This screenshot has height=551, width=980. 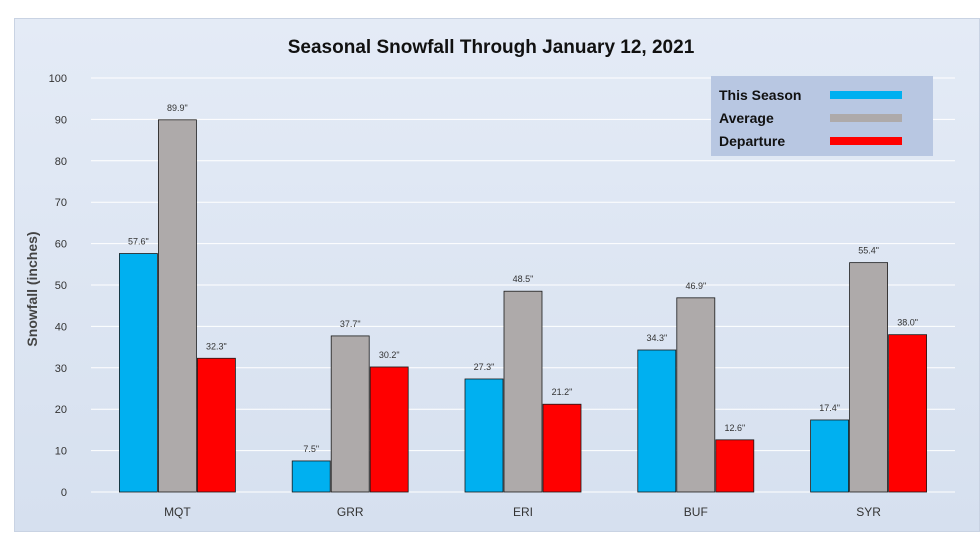 I want to click on legend-label: Departure, so click(x=752, y=141).